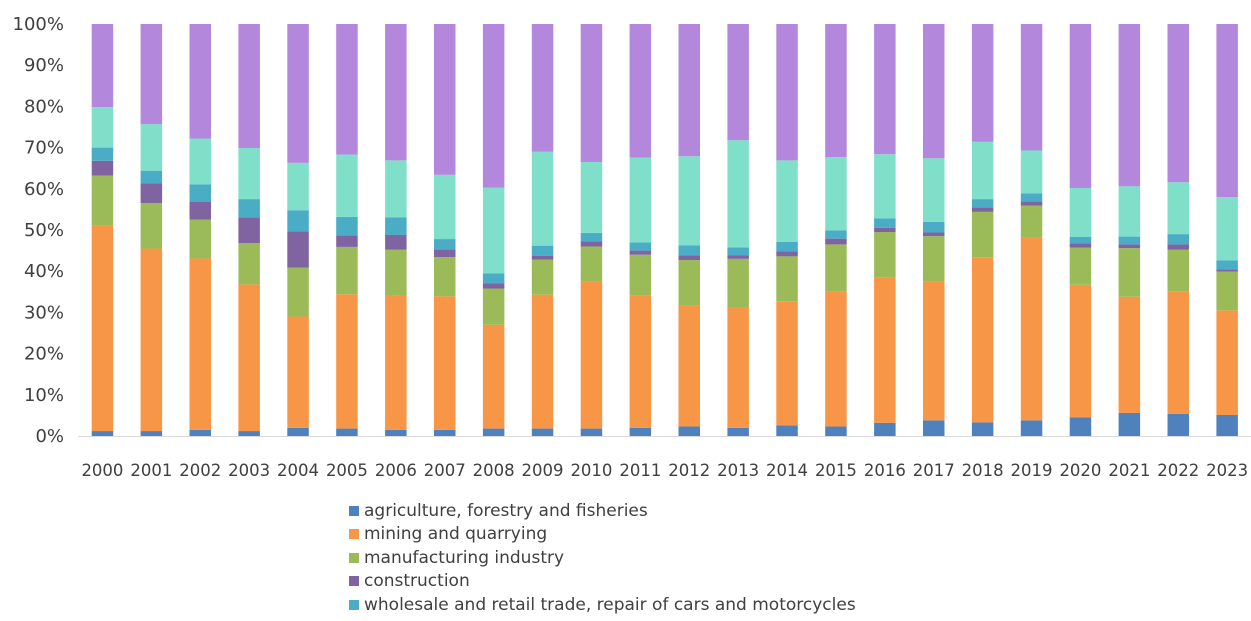 The height and width of the screenshot is (621, 1251). Describe the element at coordinates (1178, 471) in the screenshot. I see `x-tick-label: 2022` at that location.